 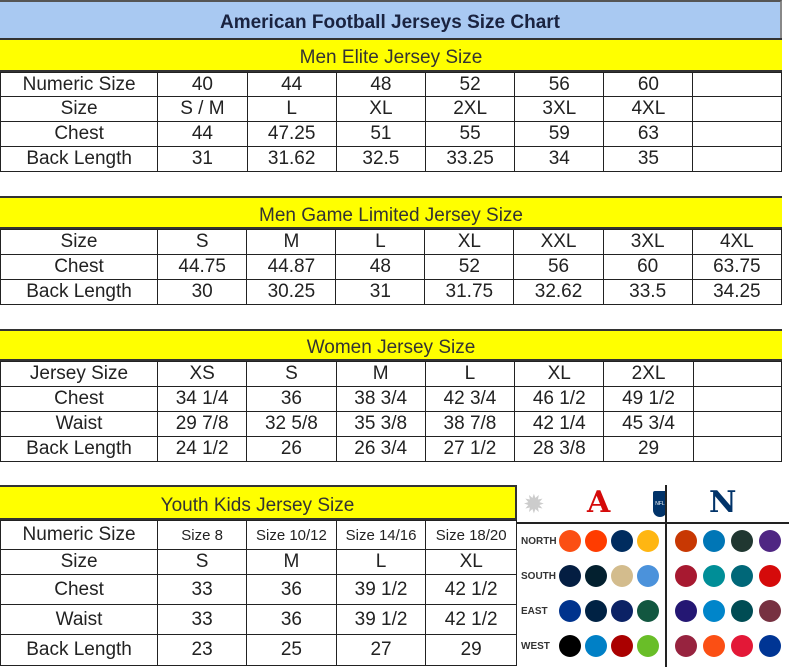 I want to click on afc-logo: A, so click(x=599, y=502).